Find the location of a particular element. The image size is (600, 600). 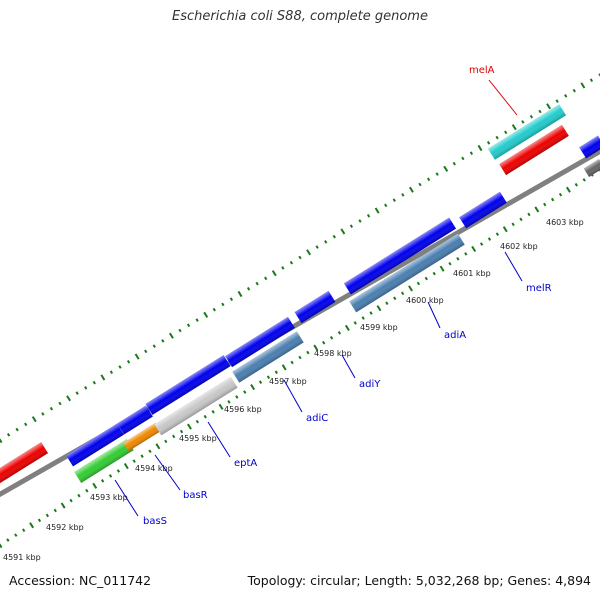

gene-gray-eptA is located at coordinates (196, 406).